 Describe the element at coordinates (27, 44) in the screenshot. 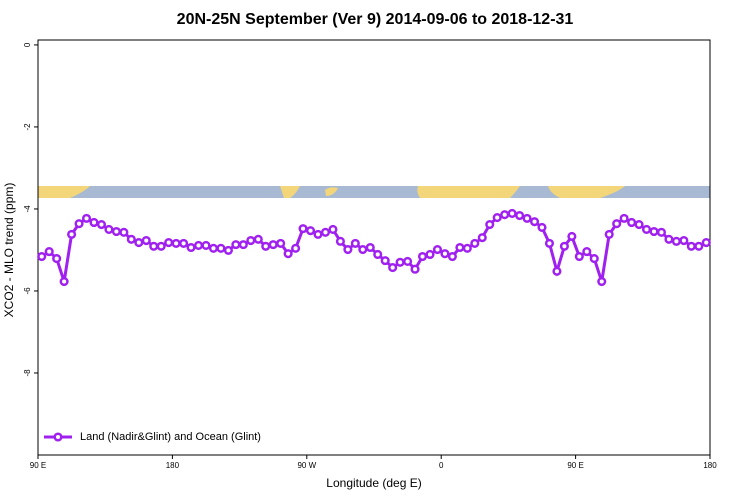

I see `y-tick-label: 0` at that location.